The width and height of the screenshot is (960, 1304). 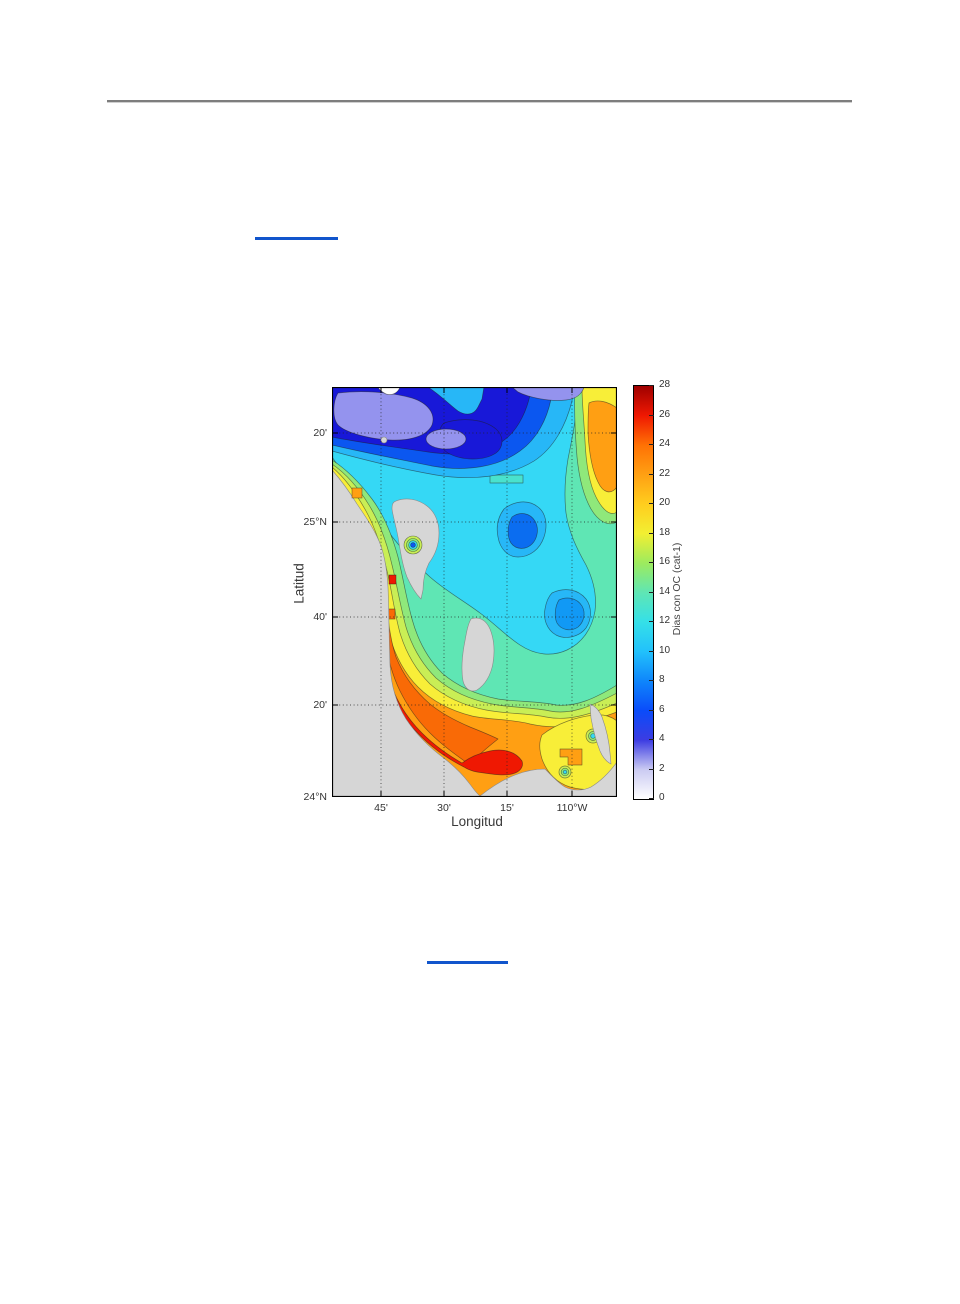 I want to click on small-islet, so click(x=384, y=440).